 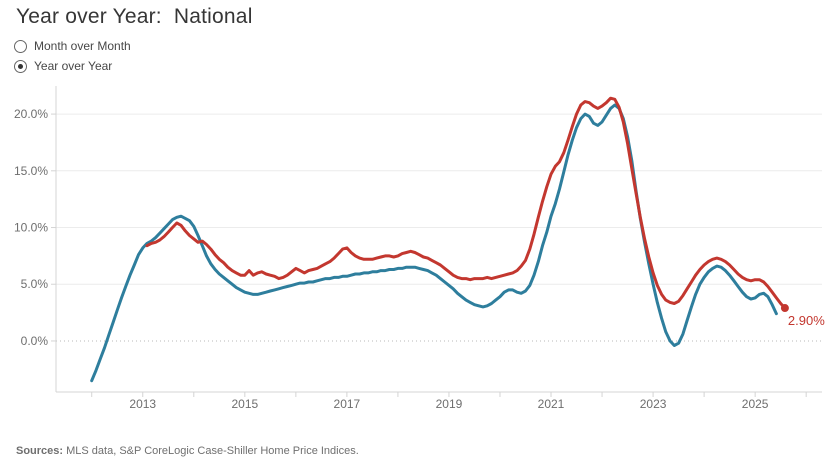 I want to click on radio-year-over-year: Year over Year, so click(x=72, y=66).